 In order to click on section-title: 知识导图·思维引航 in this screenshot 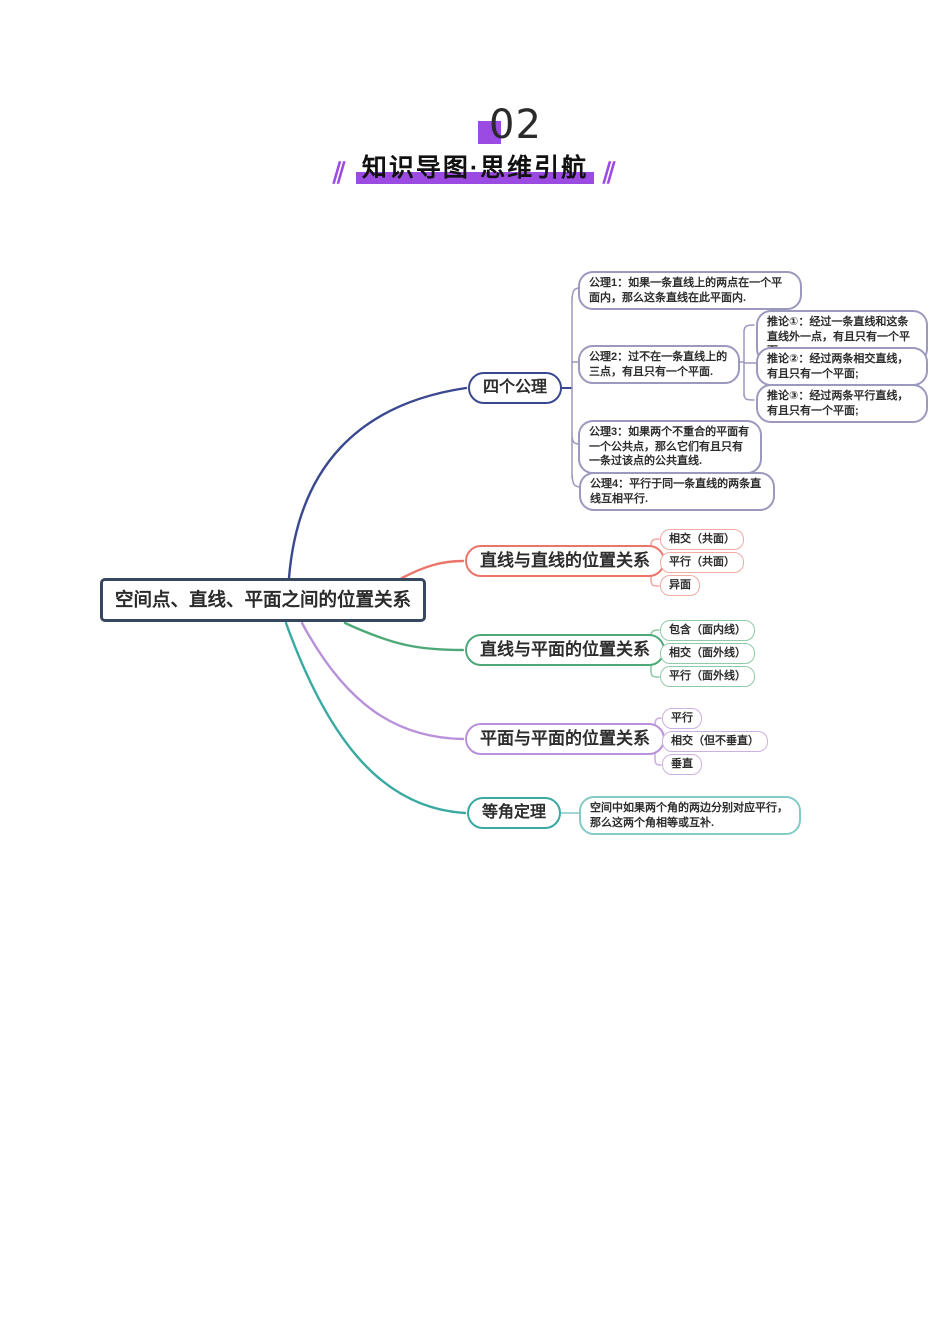, I will do `click(475, 168)`.